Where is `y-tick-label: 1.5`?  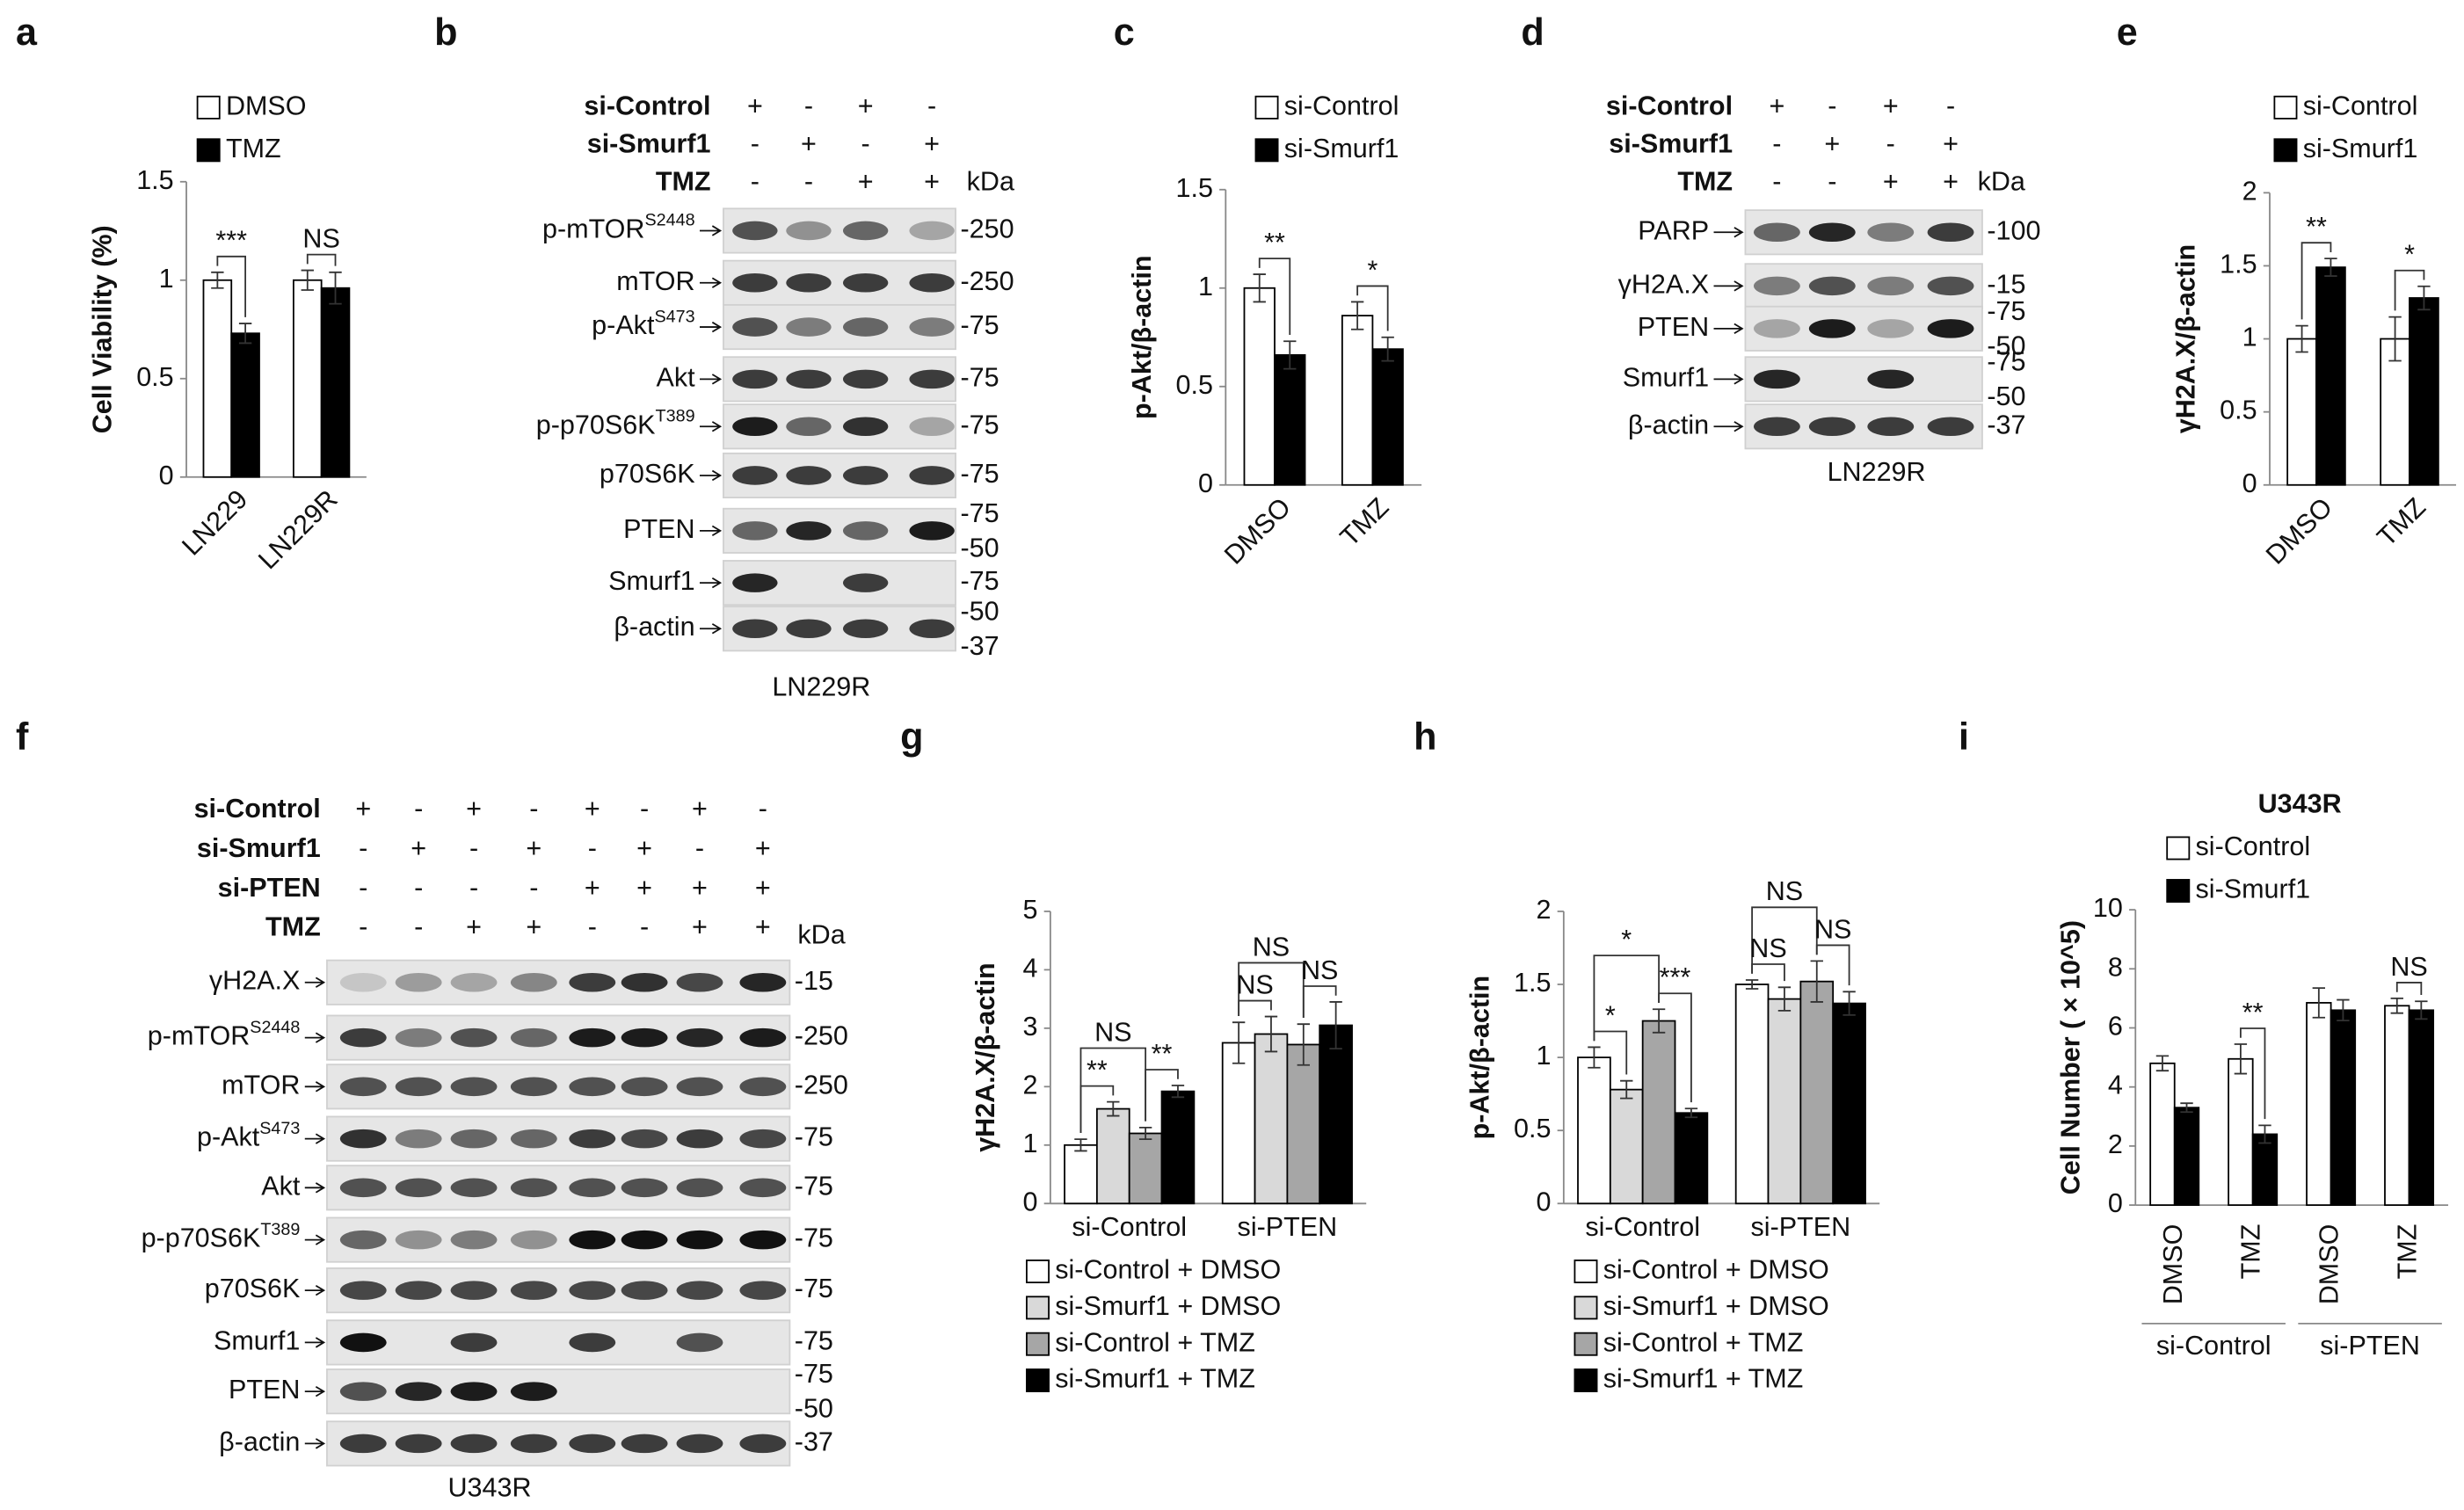 y-tick-label: 1.5 is located at coordinates (1532, 983).